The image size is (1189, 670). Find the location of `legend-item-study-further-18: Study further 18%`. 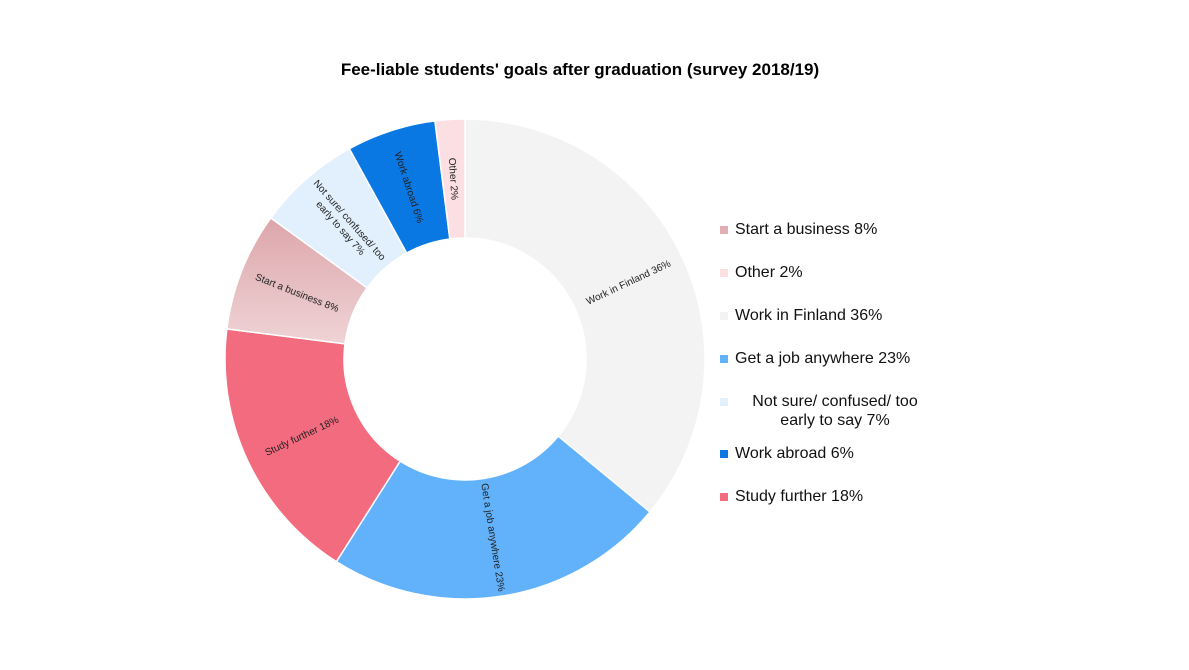

legend-item-study-further-18: Study further 18% is located at coordinates (840, 505).